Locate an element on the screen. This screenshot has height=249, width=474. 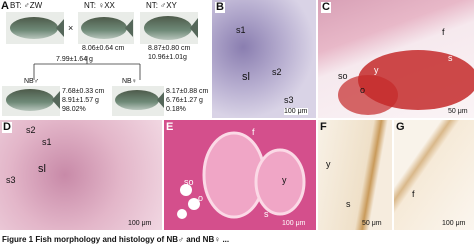
panel-e: E f y so o s 100 μm is located at coordinates (240, 175).